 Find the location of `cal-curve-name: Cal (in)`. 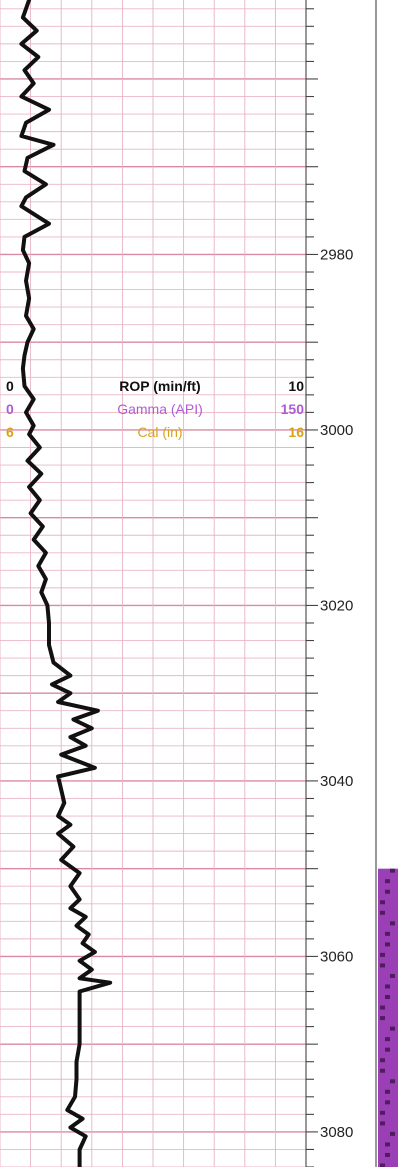

cal-curve-name: Cal (in) is located at coordinates (159, 432).